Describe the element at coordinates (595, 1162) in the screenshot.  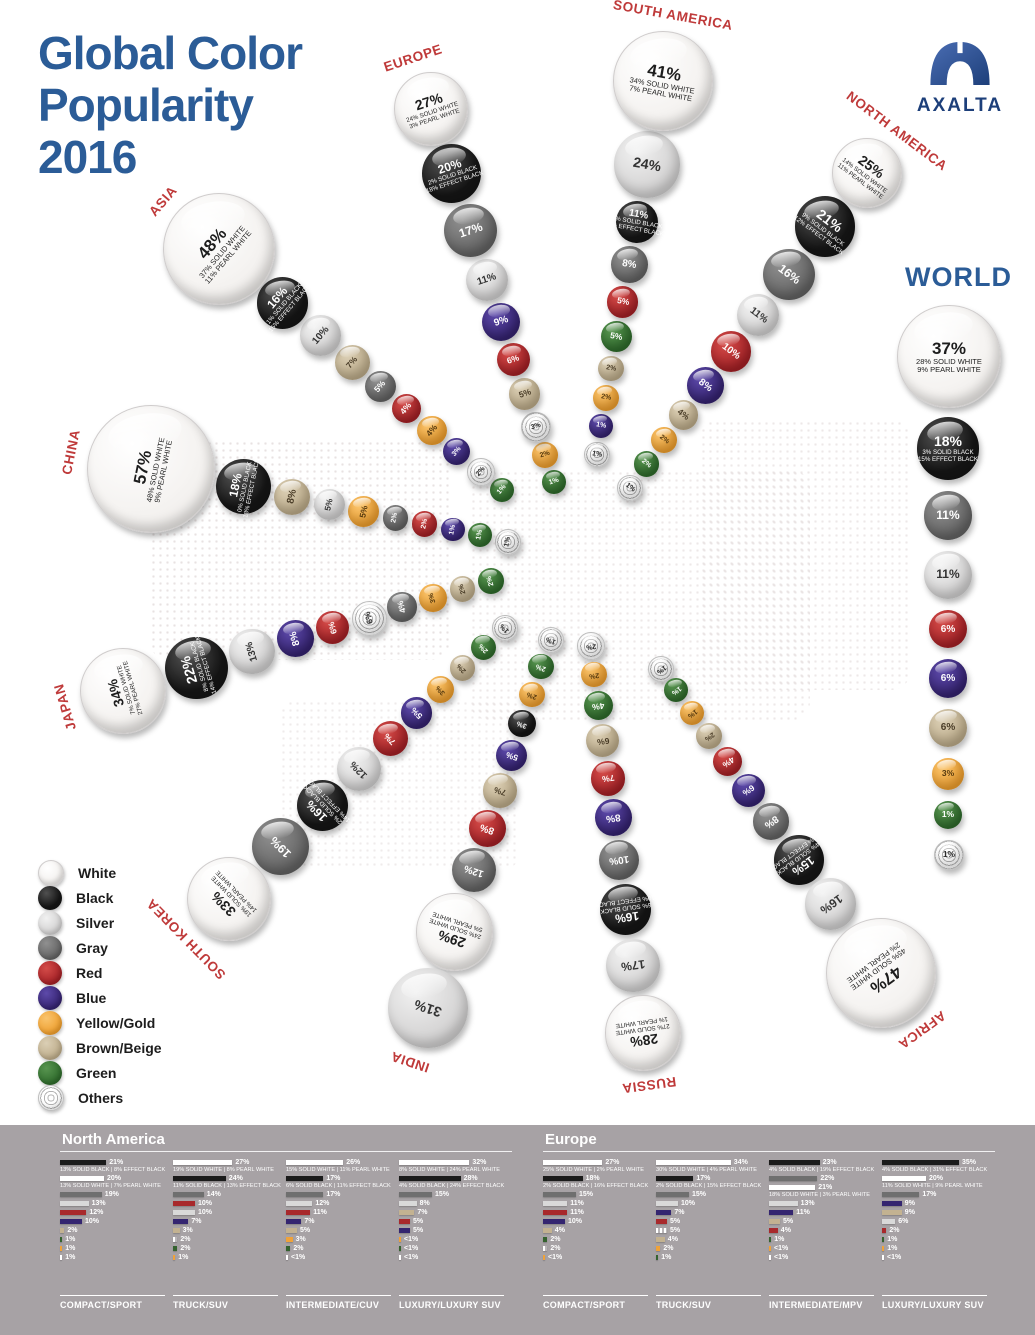
I see `bar-row-white: 27%` at that location.